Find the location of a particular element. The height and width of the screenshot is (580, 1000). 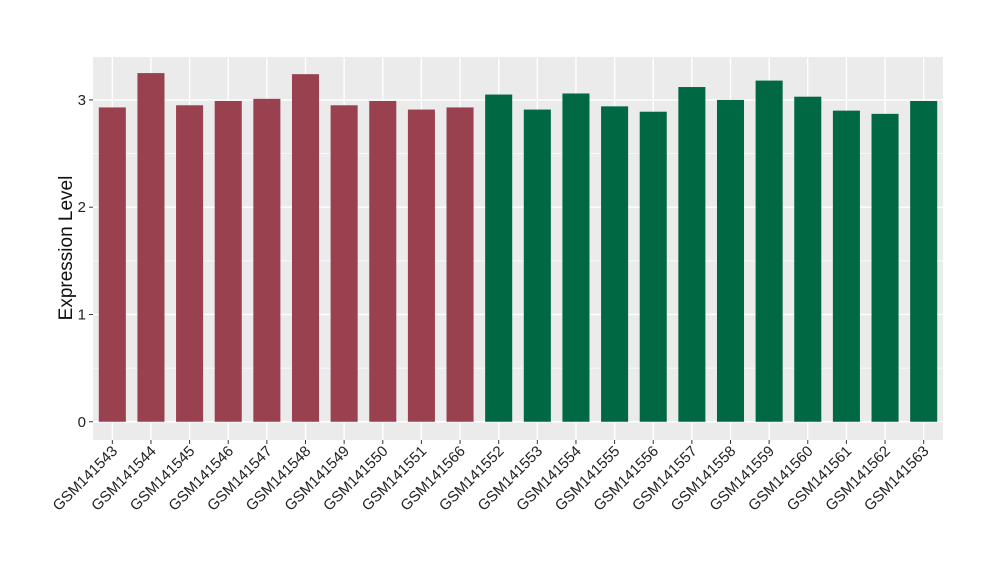

bar-GSM141562 is located at coordinates (885, 267).